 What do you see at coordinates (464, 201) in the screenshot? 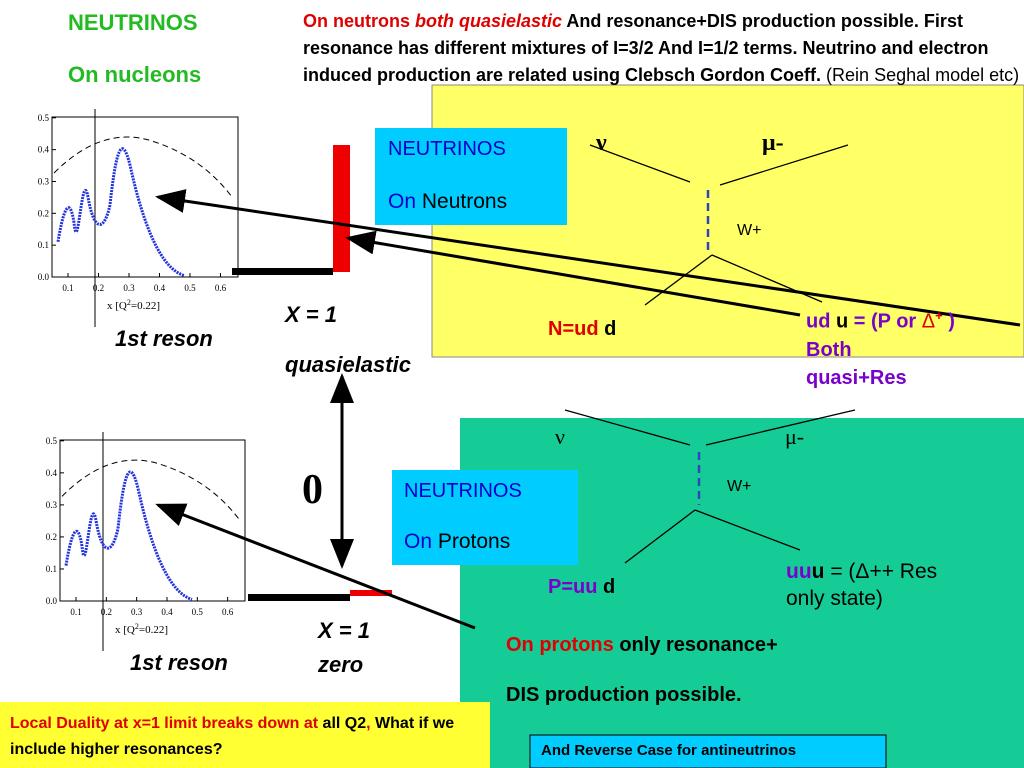
I see `box-text: Neutrons` at bounding box center [464, 201].